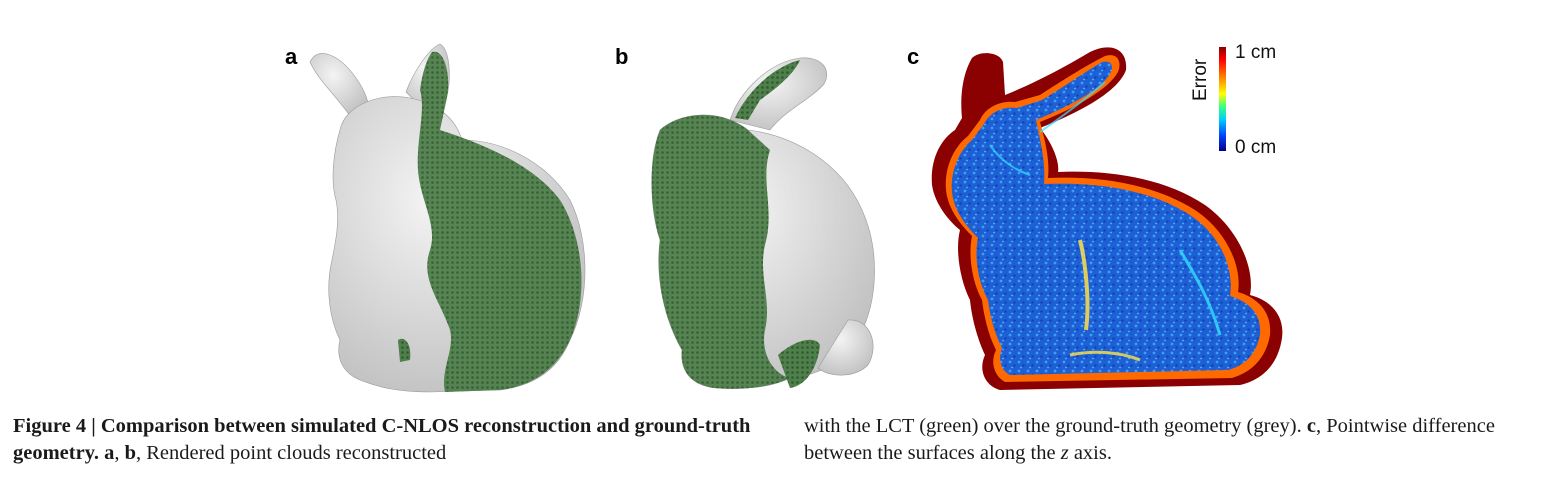  I want to click on caption-ref-a: a, so click(109, 453).